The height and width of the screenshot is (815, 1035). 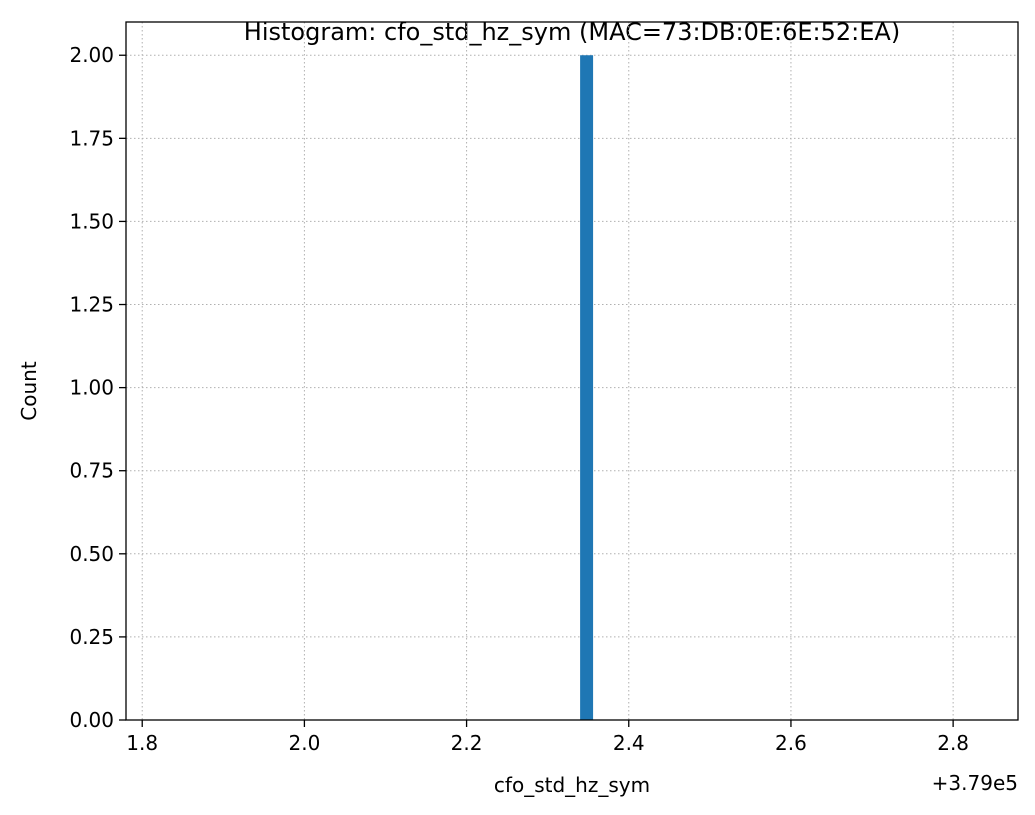 I want to click on y-tick-label: 1.75, so click(x=91, y=138).